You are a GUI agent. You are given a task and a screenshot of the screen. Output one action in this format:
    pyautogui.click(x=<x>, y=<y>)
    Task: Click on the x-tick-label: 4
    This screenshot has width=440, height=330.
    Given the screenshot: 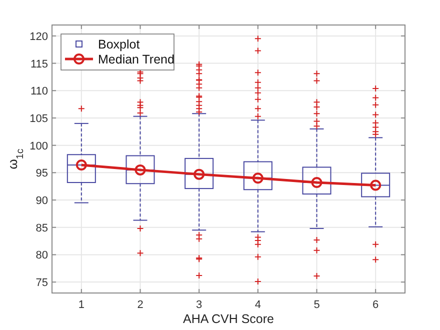 What is the action you would take?
    pyautogui.click(x=257, y=305)
    